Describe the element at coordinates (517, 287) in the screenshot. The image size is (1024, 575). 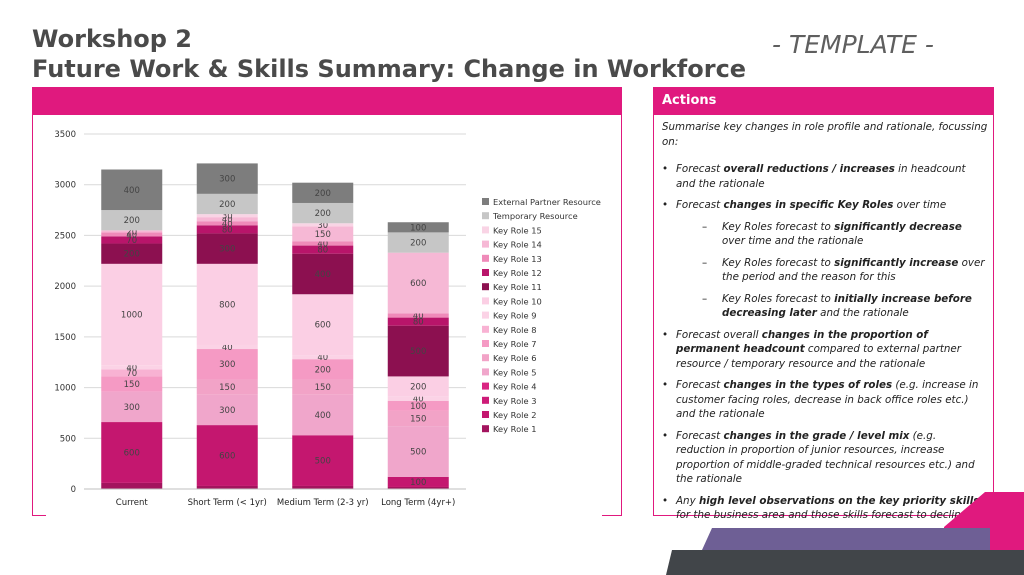
I see `legend-label: Key Role 11` at that location.